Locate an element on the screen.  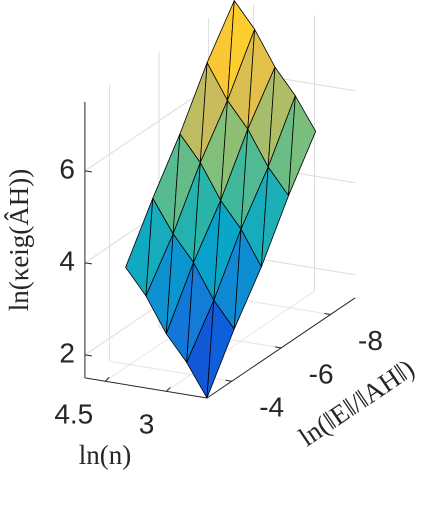
x-tick-label: 4.5 is located at coordinates (73, 414).